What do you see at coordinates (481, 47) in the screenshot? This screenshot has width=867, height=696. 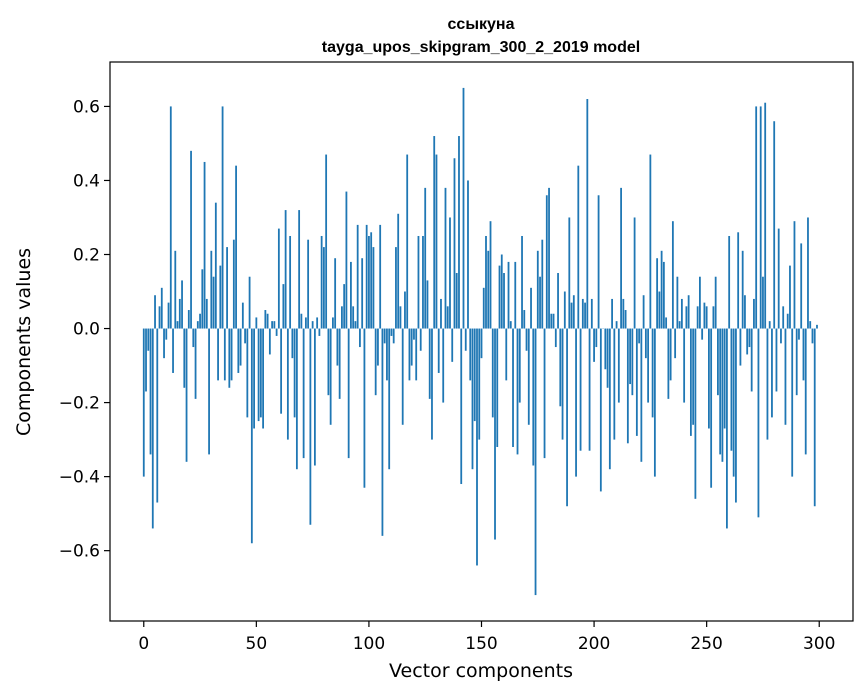 I see `chart-subtitle: tayga_upos_skipgram_300_2_2019 model` at bounding box center [481, 47].